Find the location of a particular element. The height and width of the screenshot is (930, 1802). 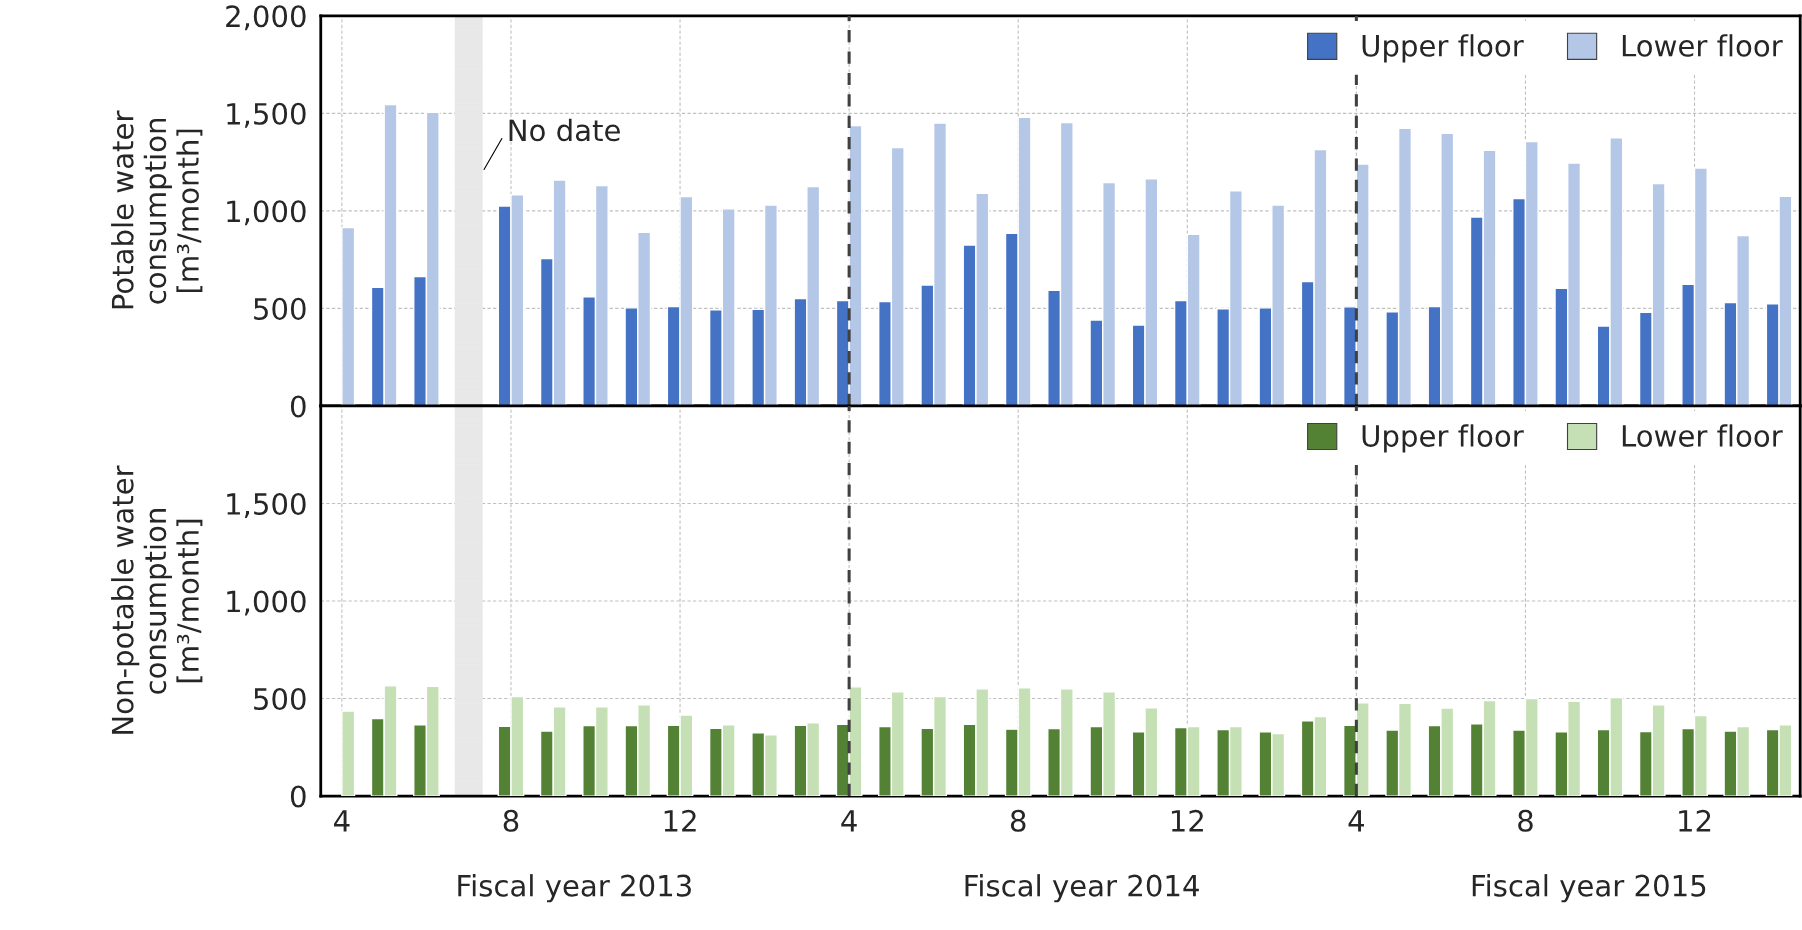

y-axis-title: Non-potable water consumption [m³/month] is located at coordinates (157, 599).